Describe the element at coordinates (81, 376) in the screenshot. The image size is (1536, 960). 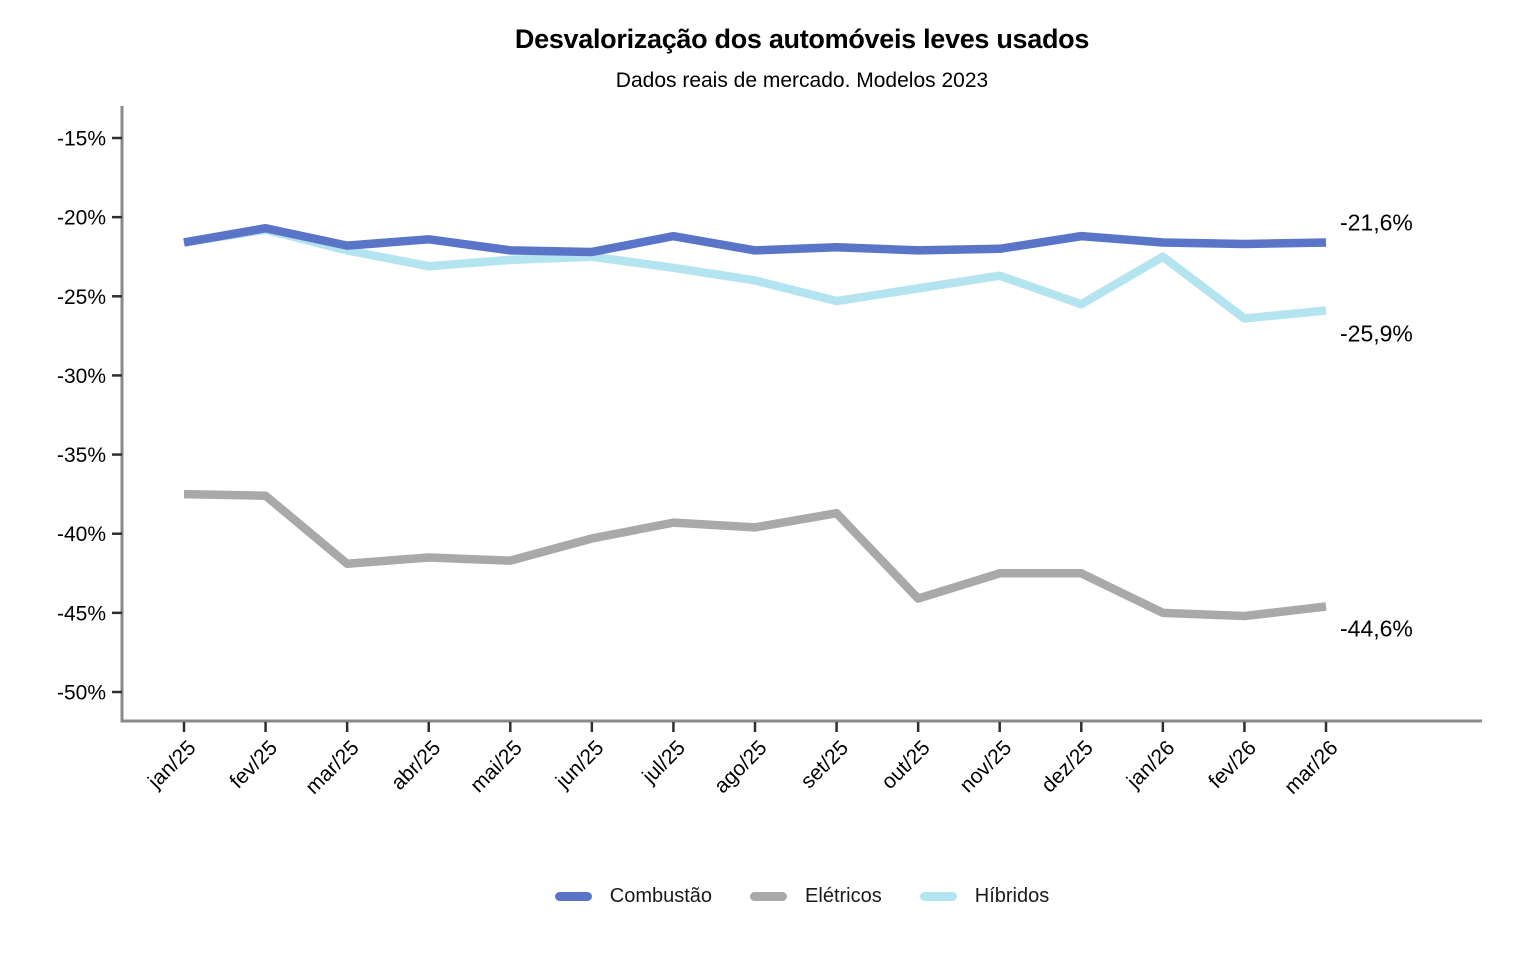
I see `y-tick-label: -30%` at that location.